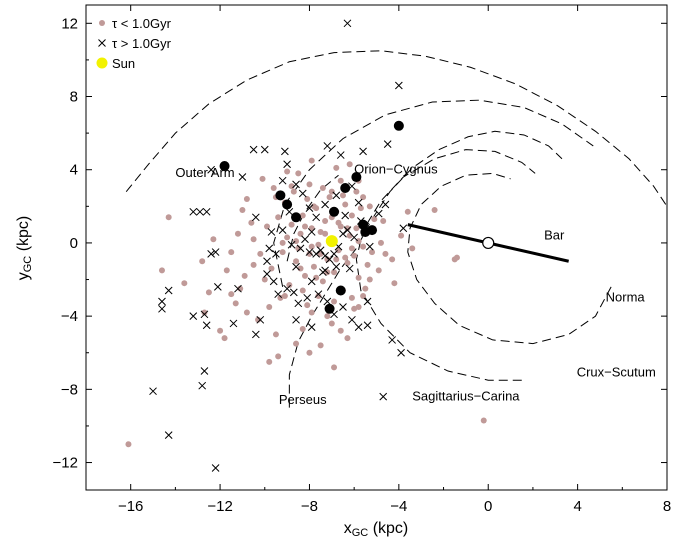 This screenshot has width=694, height=547. What do you see at coordinates (142, 23) in the screenshot?
I see `legend-label: τ < 1.0Gyr` at bounding box center [142, 23].